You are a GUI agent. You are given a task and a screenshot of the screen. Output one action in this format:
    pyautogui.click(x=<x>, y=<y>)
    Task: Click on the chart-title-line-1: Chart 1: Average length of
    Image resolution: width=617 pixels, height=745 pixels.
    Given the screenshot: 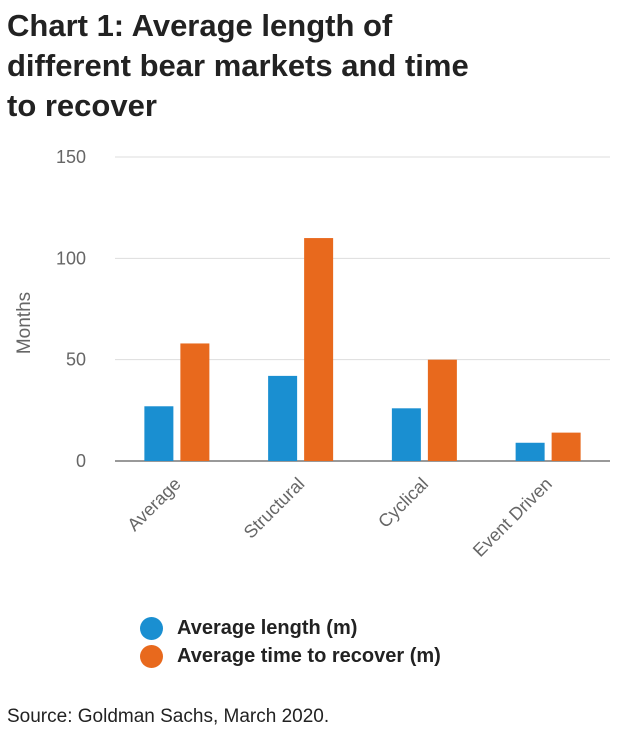 What is the action you would take?
    pyautogui.click(x=200, y=25)
    